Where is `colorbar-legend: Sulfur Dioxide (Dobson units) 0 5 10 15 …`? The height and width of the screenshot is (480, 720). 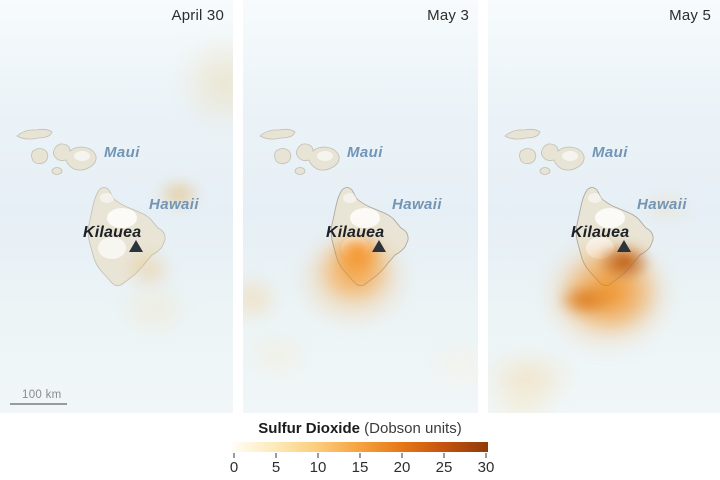 colorbar-legend: Sulfur Dioxide (Dobson units) 0 5 10 15 … is located at coordinates (360, 446).